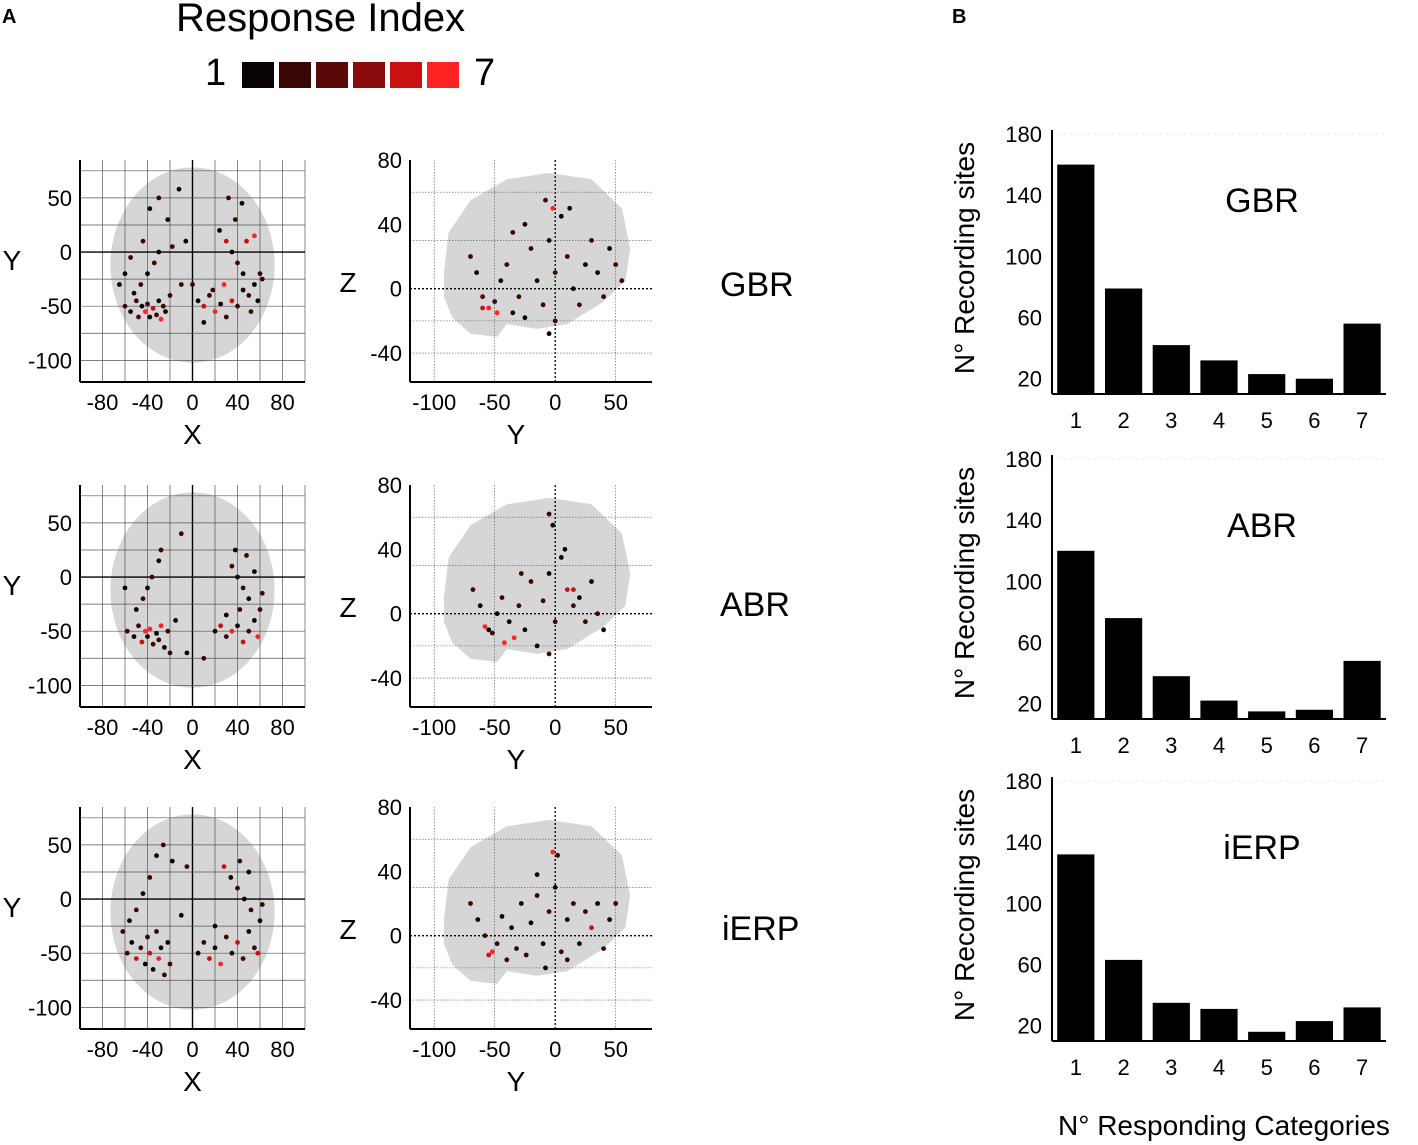 Image resolution: width=1418 pixels, height=1145 pixels. What do you see at coordinates (761, 929) in the screenshot?
I see `row-label-ierp: iERP` at bounding box center [761, 929].